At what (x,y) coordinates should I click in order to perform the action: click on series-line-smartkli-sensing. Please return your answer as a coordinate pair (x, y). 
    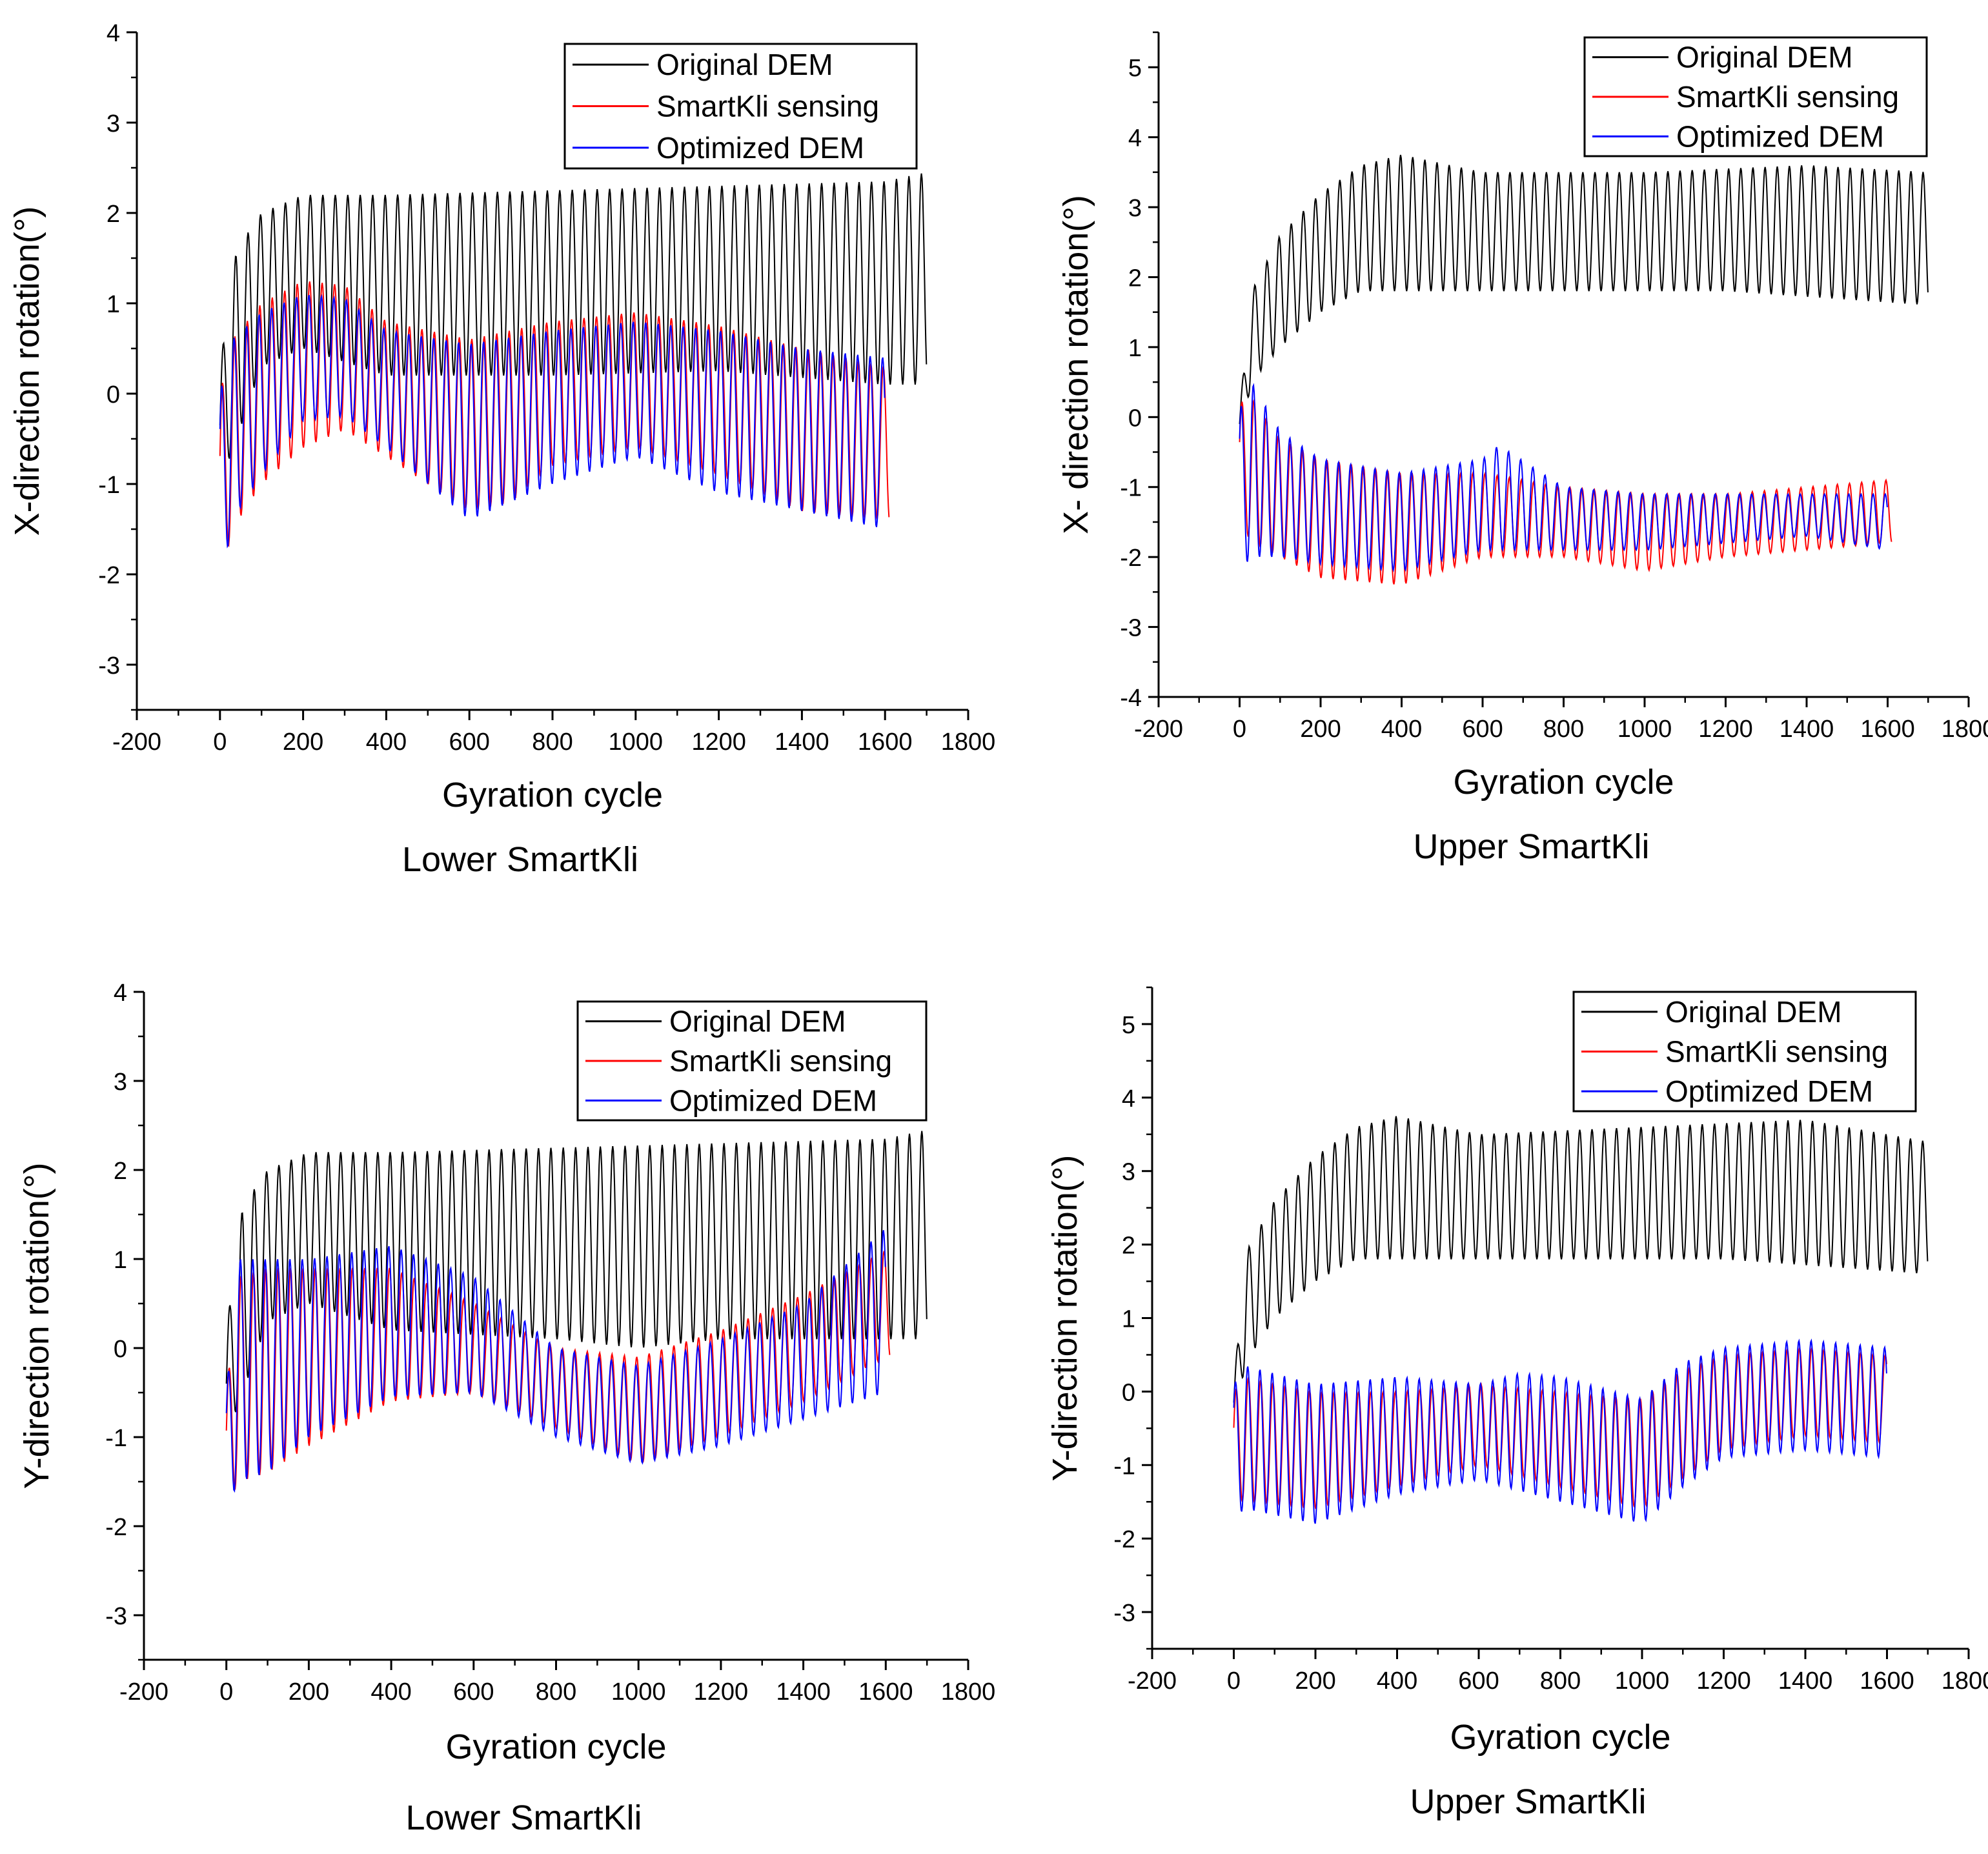
    Looking at the image, I should click on (1565, 492).